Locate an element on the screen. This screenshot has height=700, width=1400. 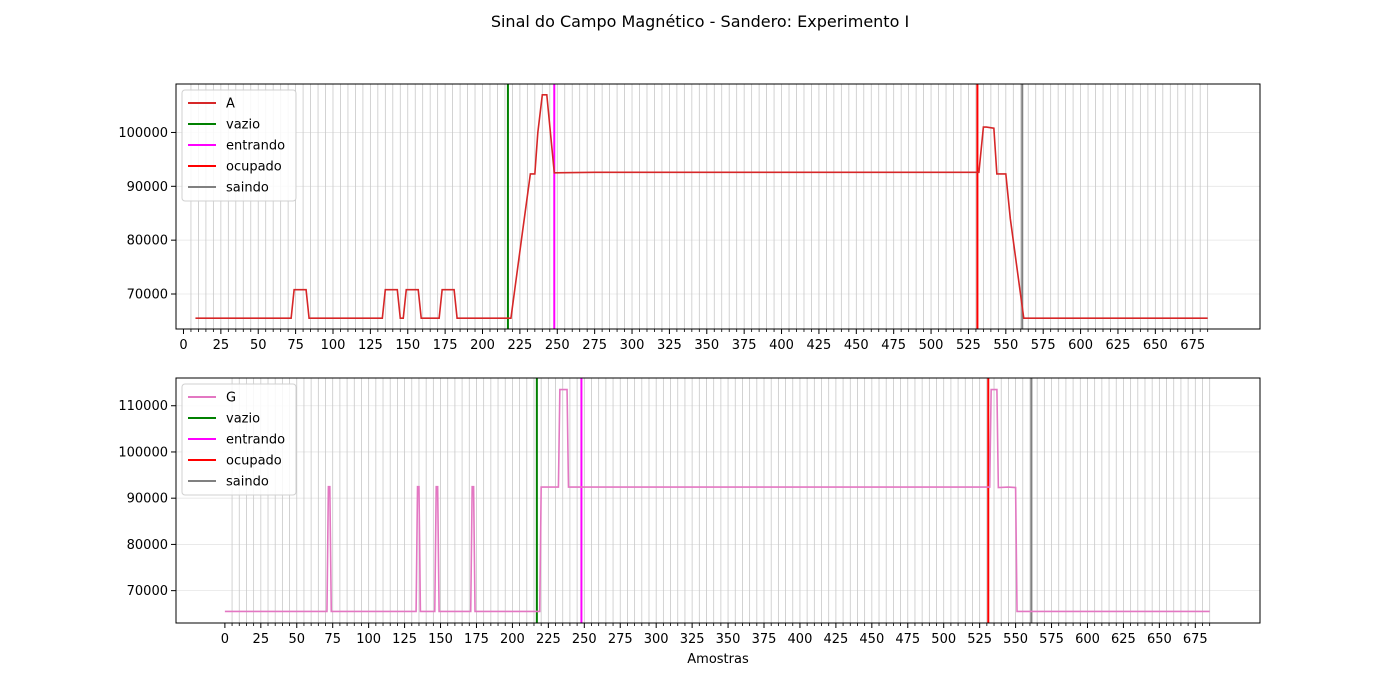
x-axis-label: Amostras is located at coordinates (718, 659).